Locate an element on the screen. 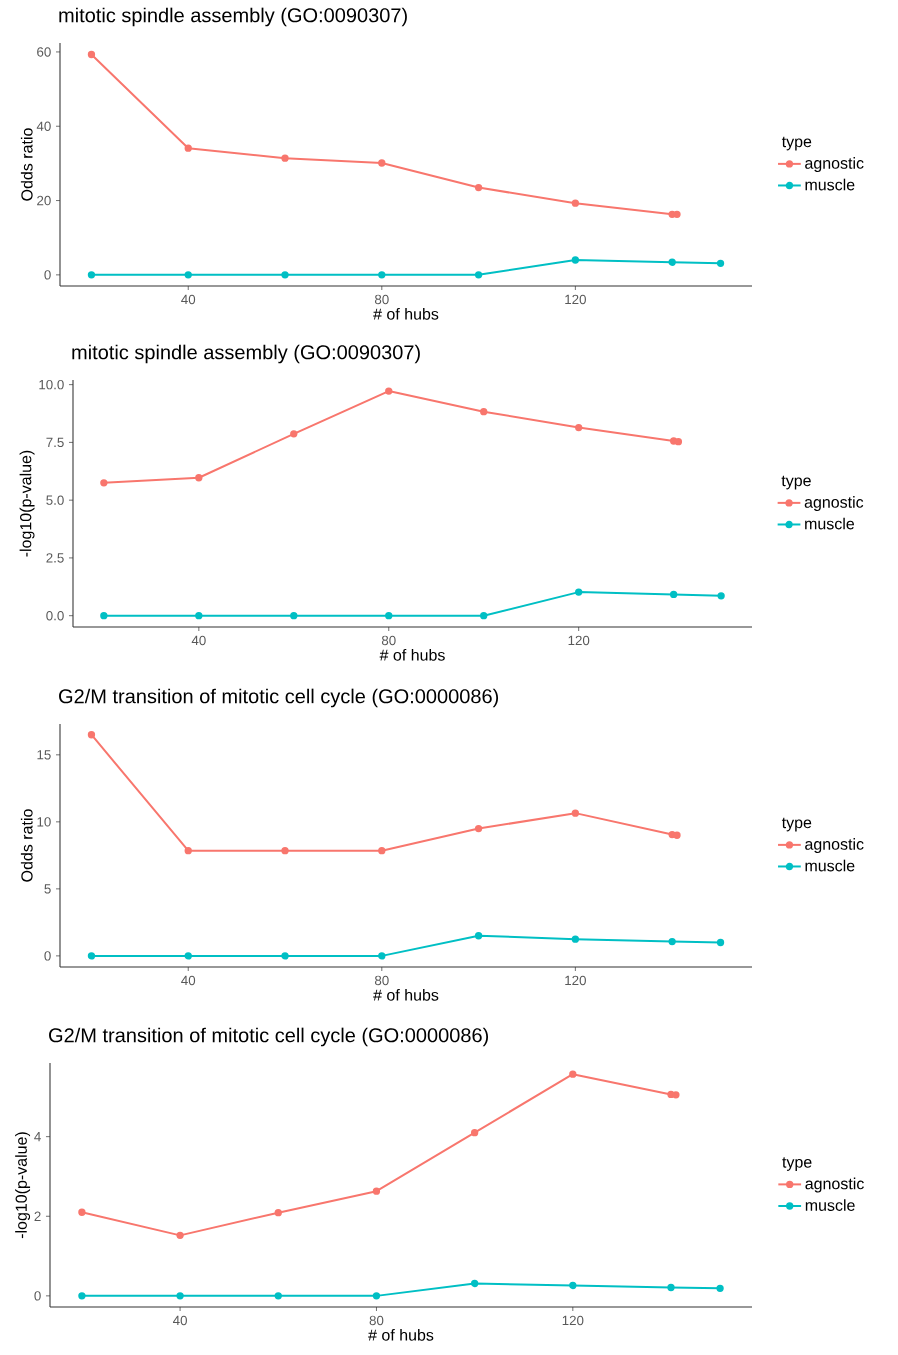 This screenshot has width=898, height=1355. y-tick-label: 10 is located at coordinates (44, 822).